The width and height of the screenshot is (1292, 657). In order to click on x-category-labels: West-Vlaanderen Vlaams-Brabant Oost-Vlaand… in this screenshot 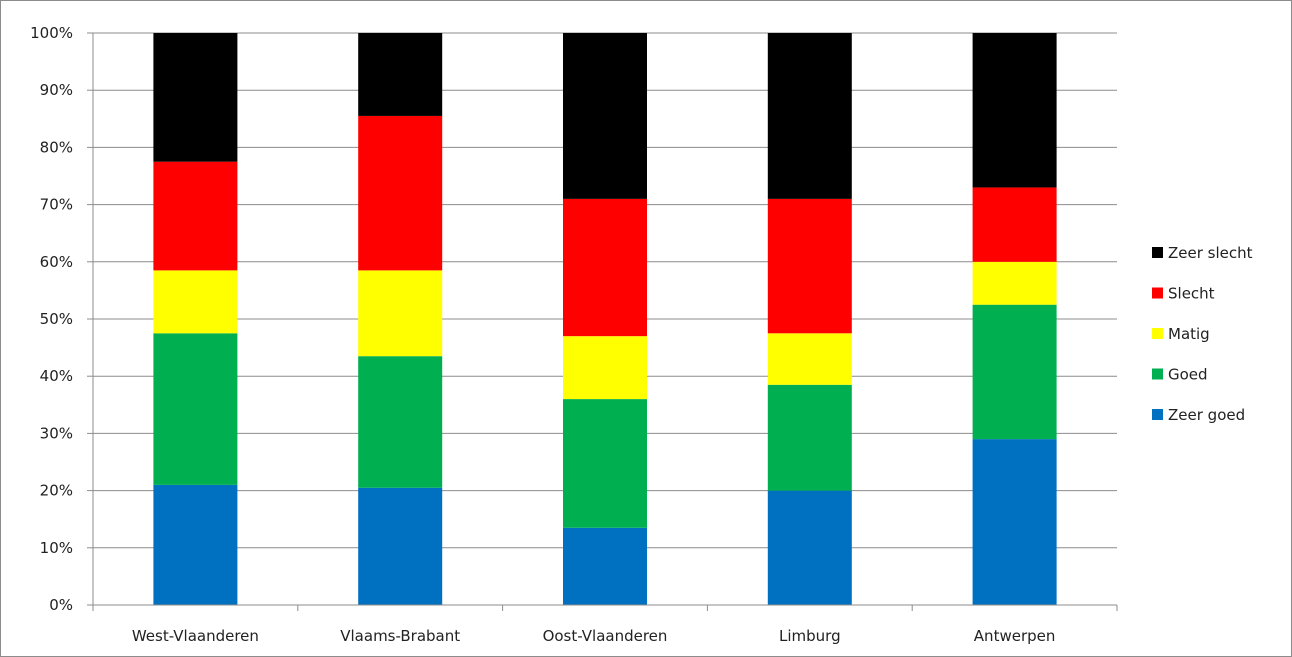, I will do `click(594, 636)`.